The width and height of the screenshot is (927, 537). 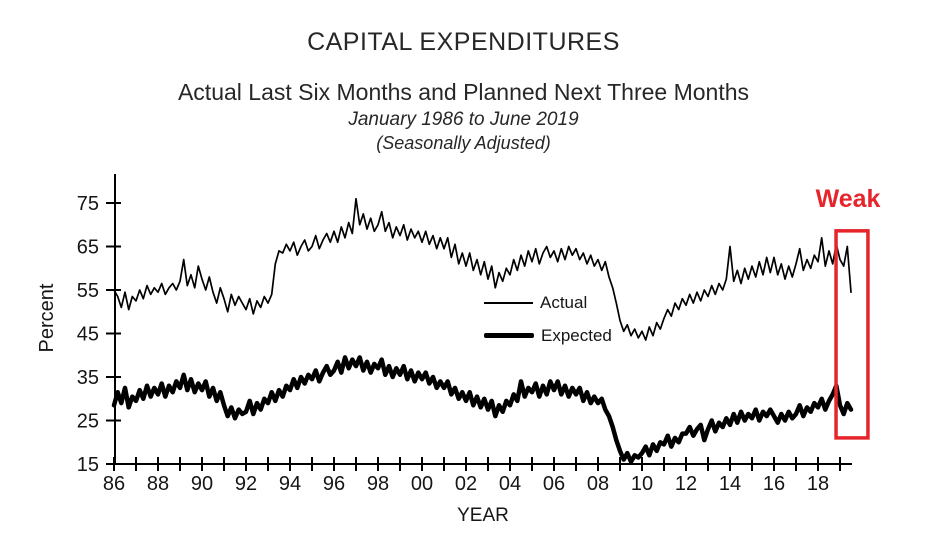 What do you see at coordinates (463, 143) in the screenshot?
I see `chart-adjustment-note: (Seasonally Adjusted)` at bounding box center [463, 143].